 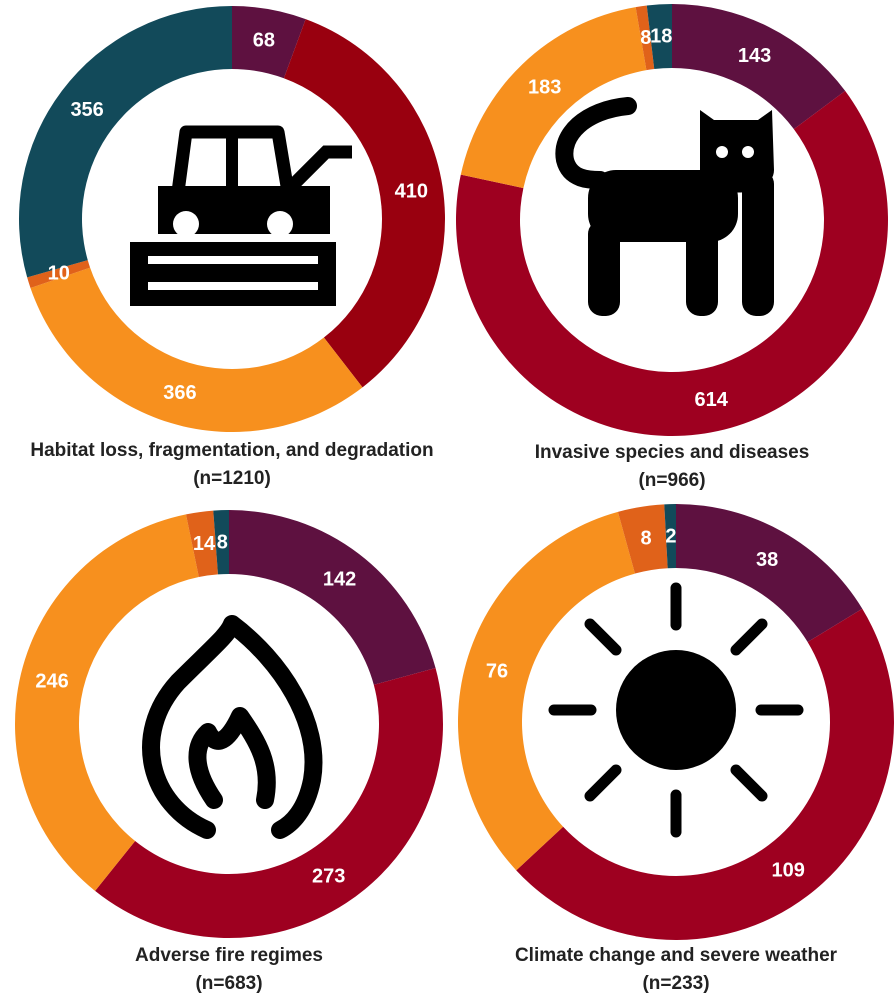 I want to click on data-label: 143, so click(x=754, y=56).